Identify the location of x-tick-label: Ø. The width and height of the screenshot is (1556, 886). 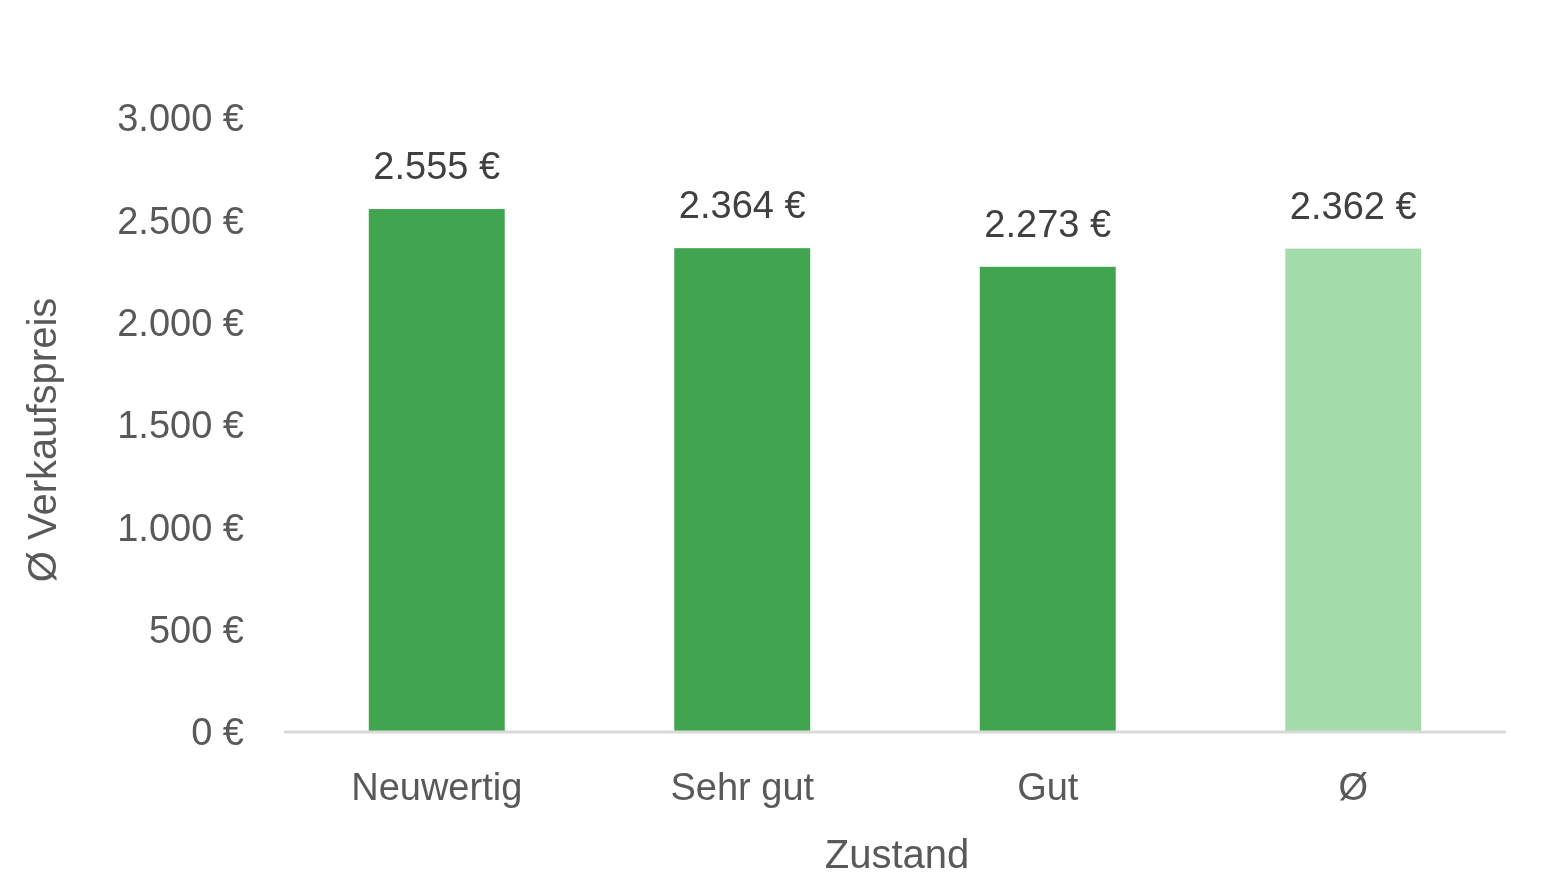
(1353, 787).